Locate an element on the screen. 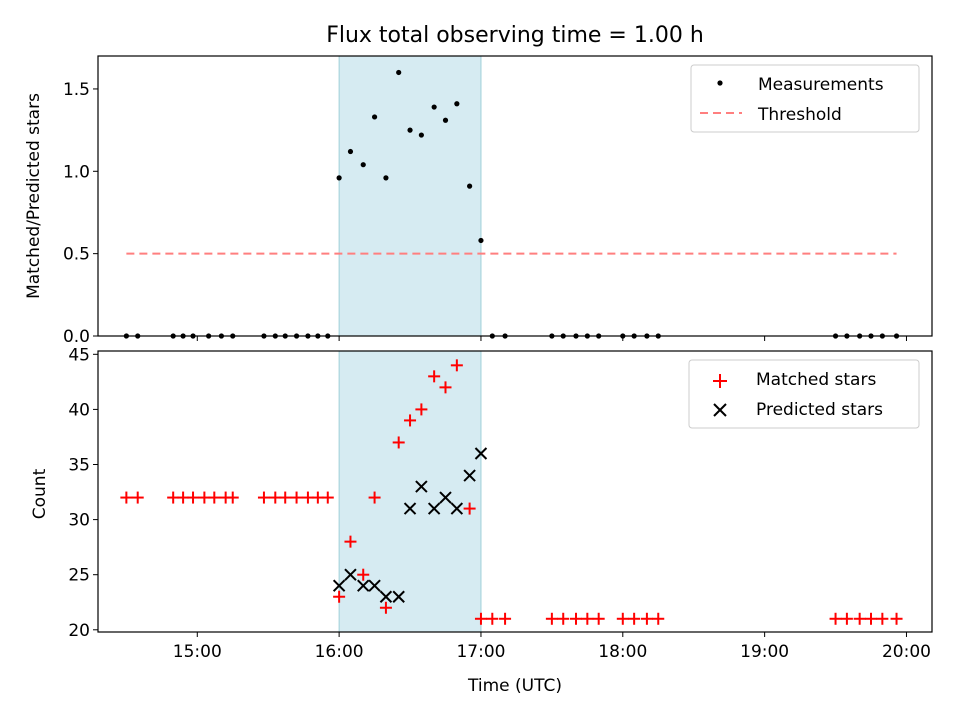 The image size is (960, 720). ratio-y-tick-label: 1.0 is located at coordinates (76, 172).